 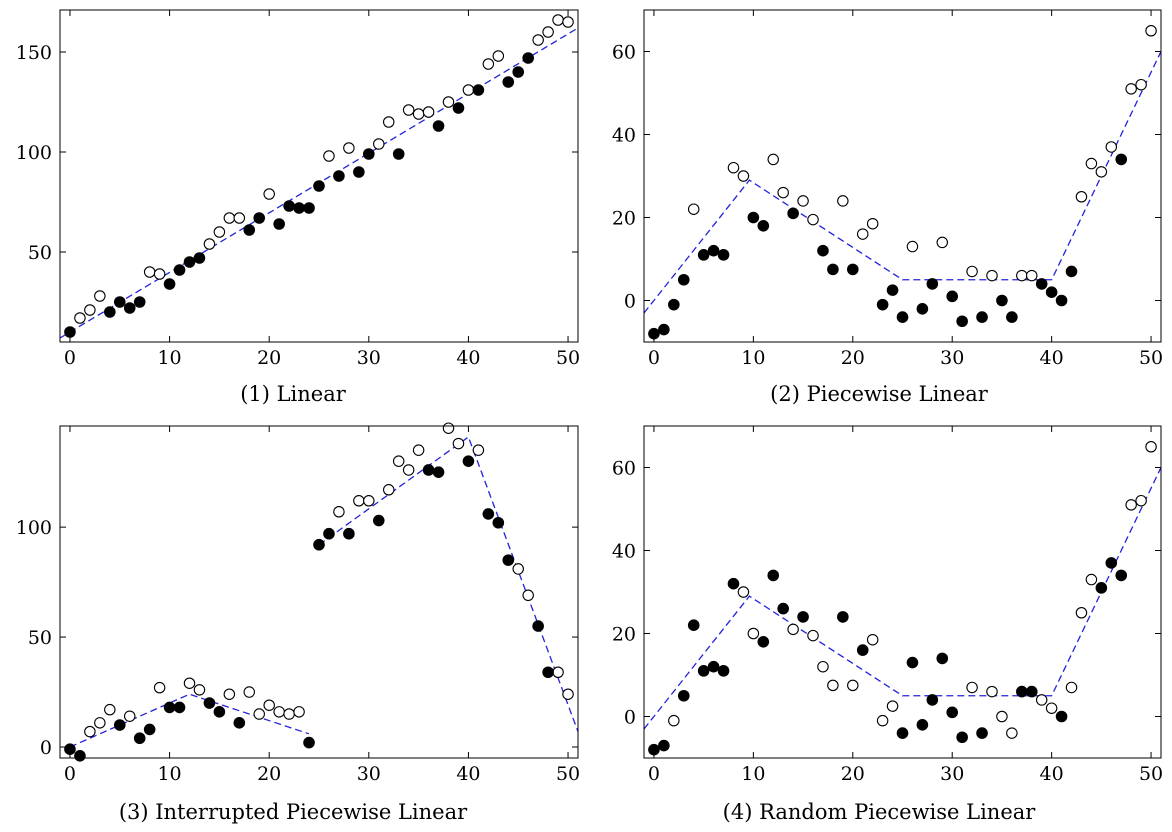 What do you see at coordinates (369, 358) in the screenshot?
I see `x-tick-label: 30` at bounding box center [369, 358].